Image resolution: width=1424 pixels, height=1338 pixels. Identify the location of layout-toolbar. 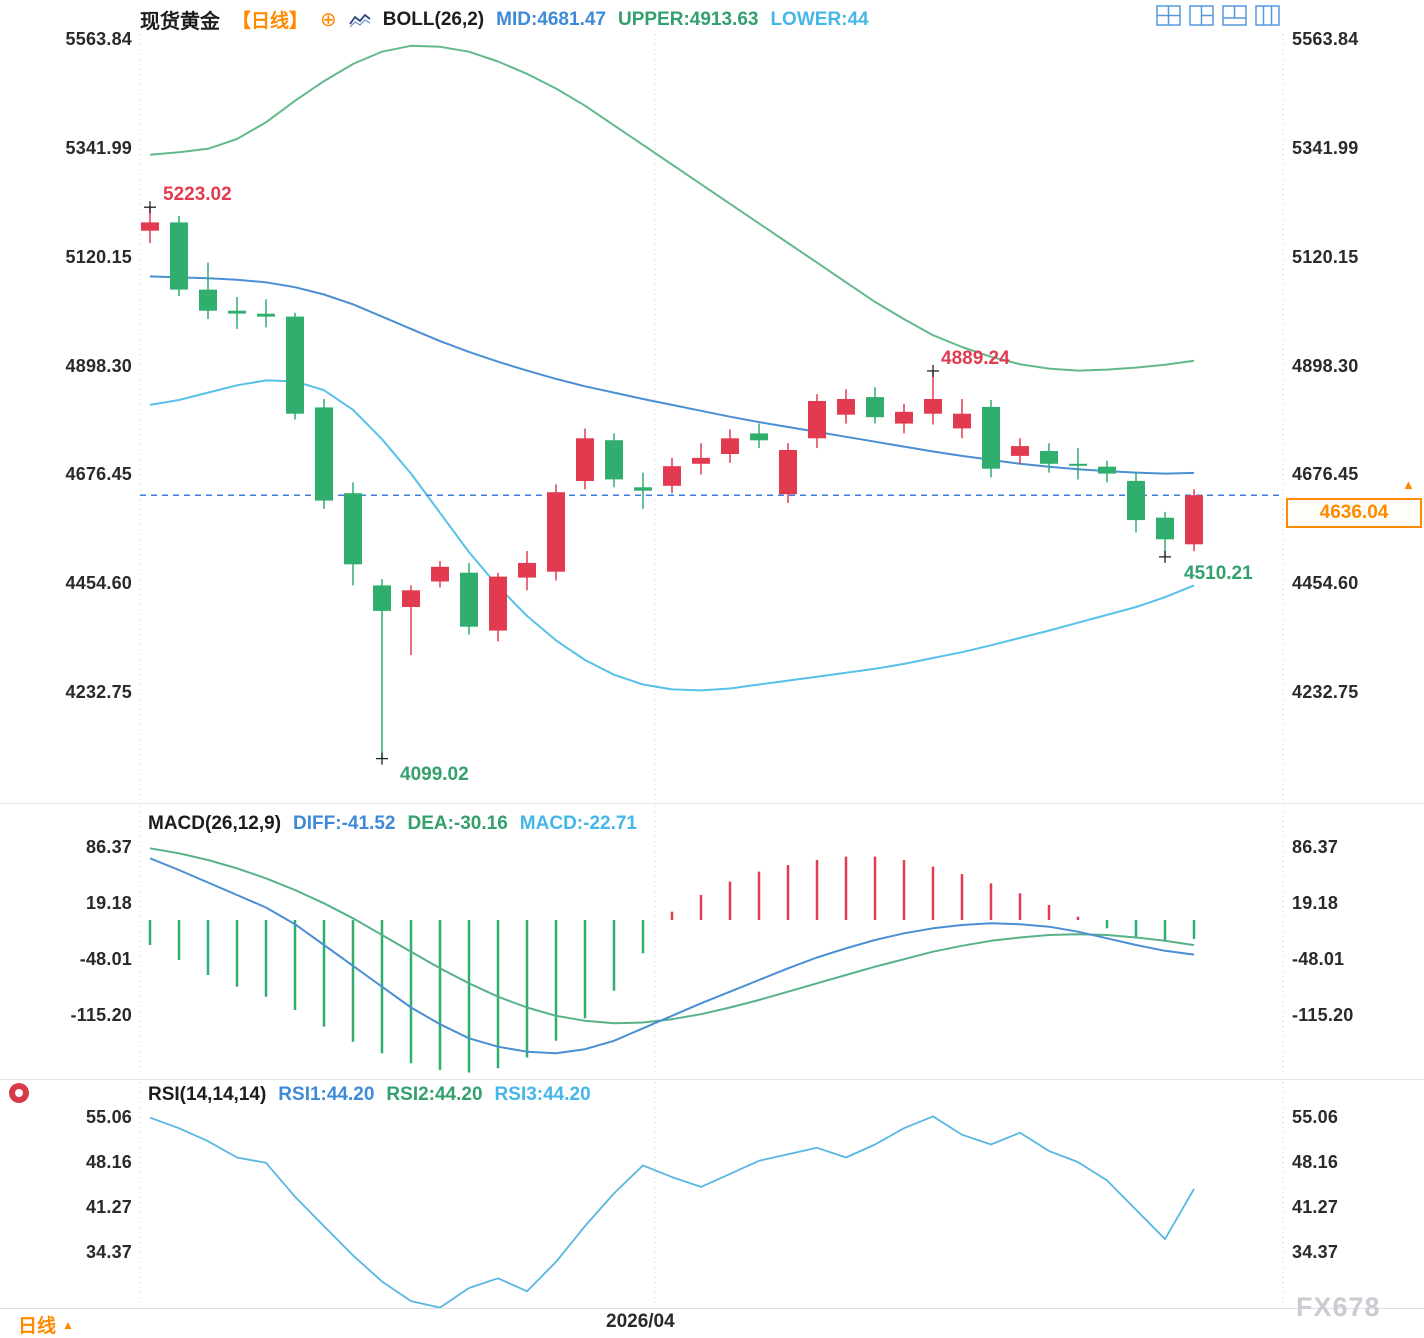
(1218, 15).